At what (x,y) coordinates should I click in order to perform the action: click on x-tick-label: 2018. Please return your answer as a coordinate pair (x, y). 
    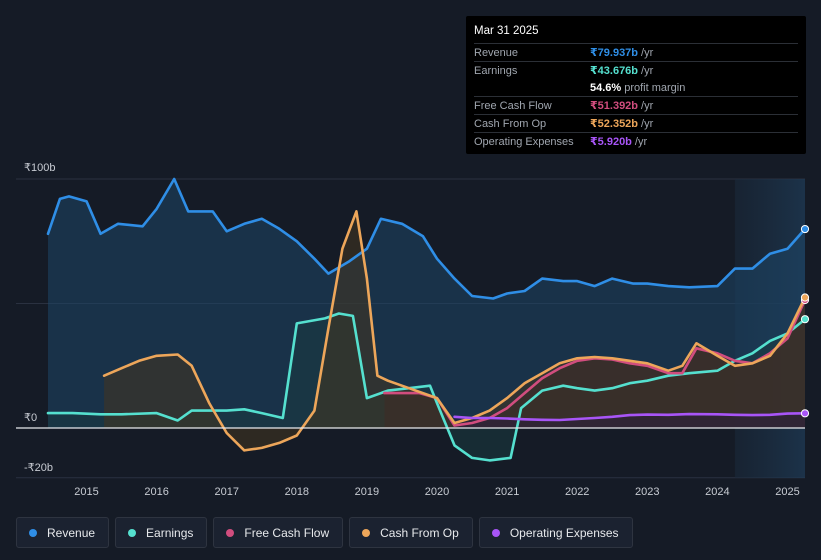
    Looking at the image, I should click on (297, 492).